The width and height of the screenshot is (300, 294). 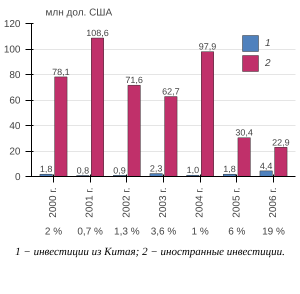 I want to click on text: 2 %, so click(x=53, y=232).